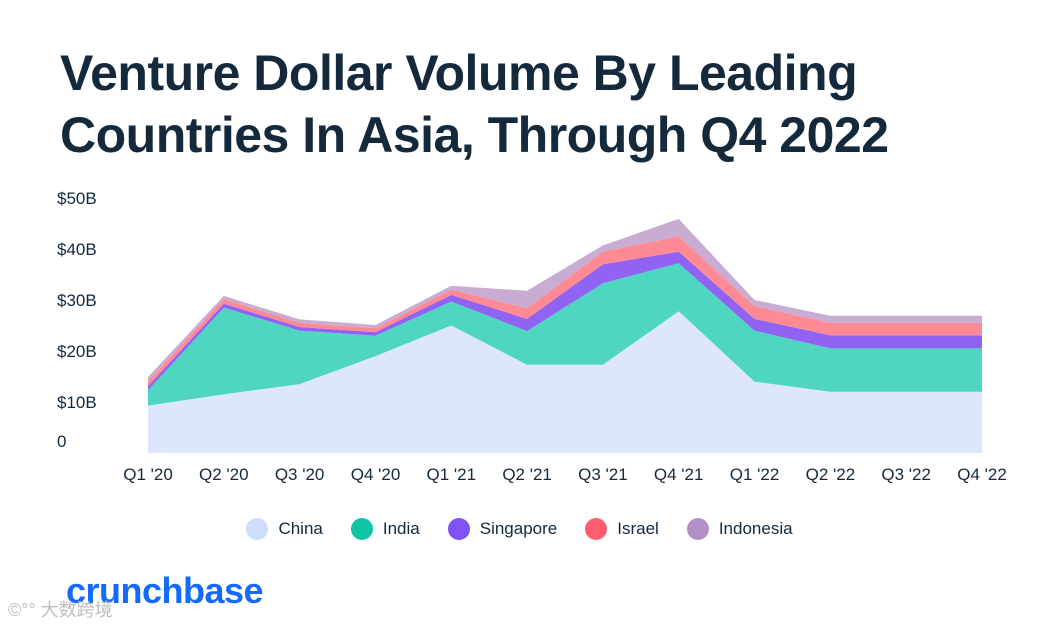 This screenshot has height=628, width=1039. I want to click on x-tick-label: Q1 '22, so click(755, 474).